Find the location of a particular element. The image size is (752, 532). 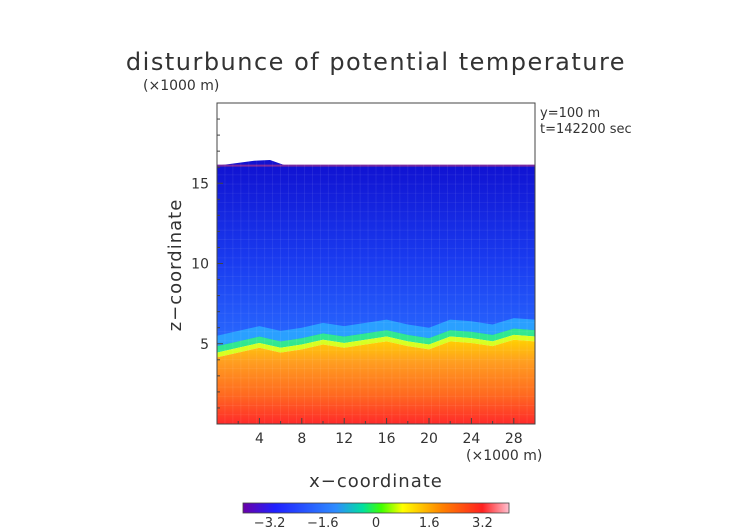

warm-region is located at coordinates (376, 381).